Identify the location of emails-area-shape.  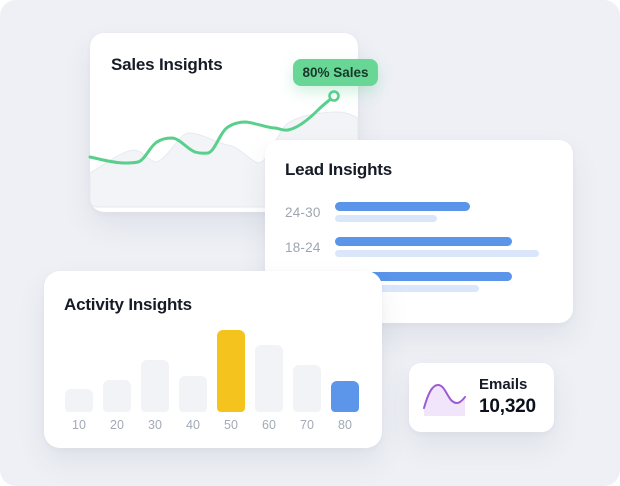
(444, 400).